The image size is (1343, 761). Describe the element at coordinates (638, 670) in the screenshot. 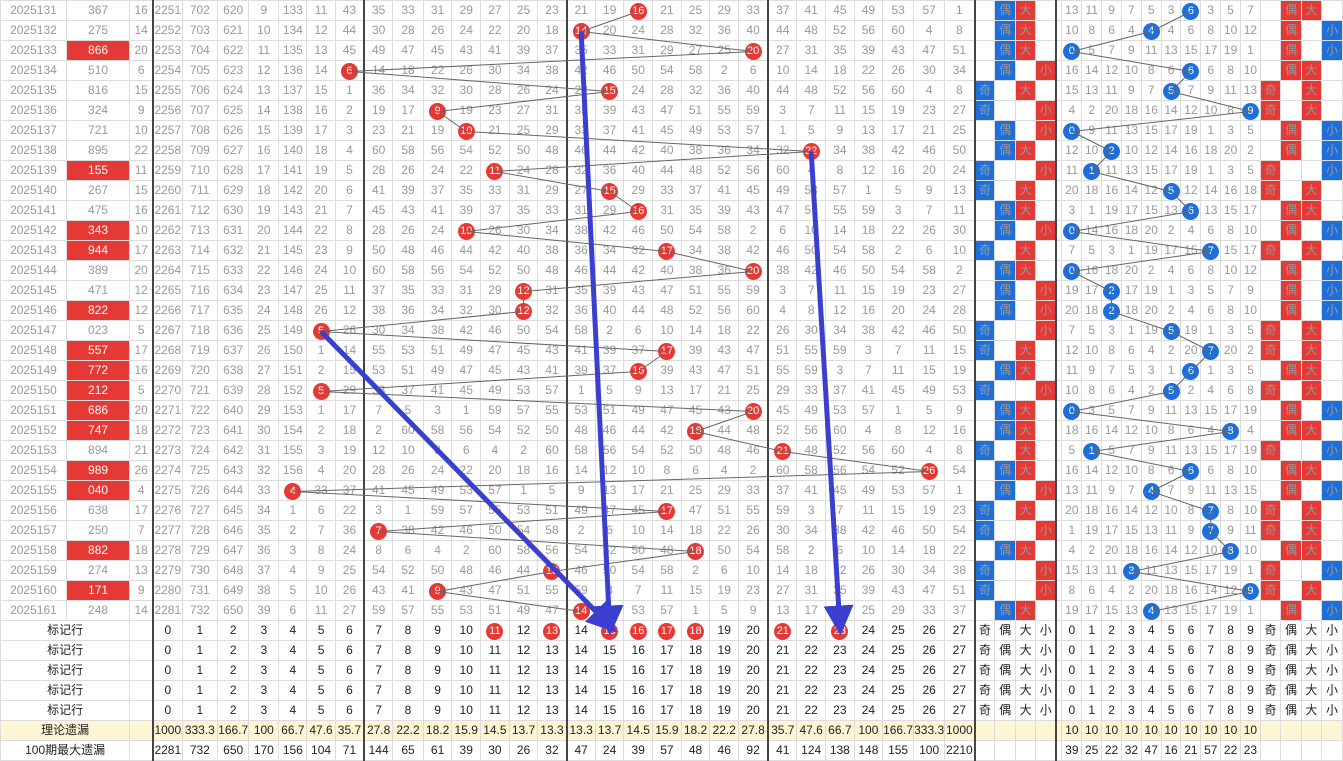

I see `marker-col-16: 16` at that location.